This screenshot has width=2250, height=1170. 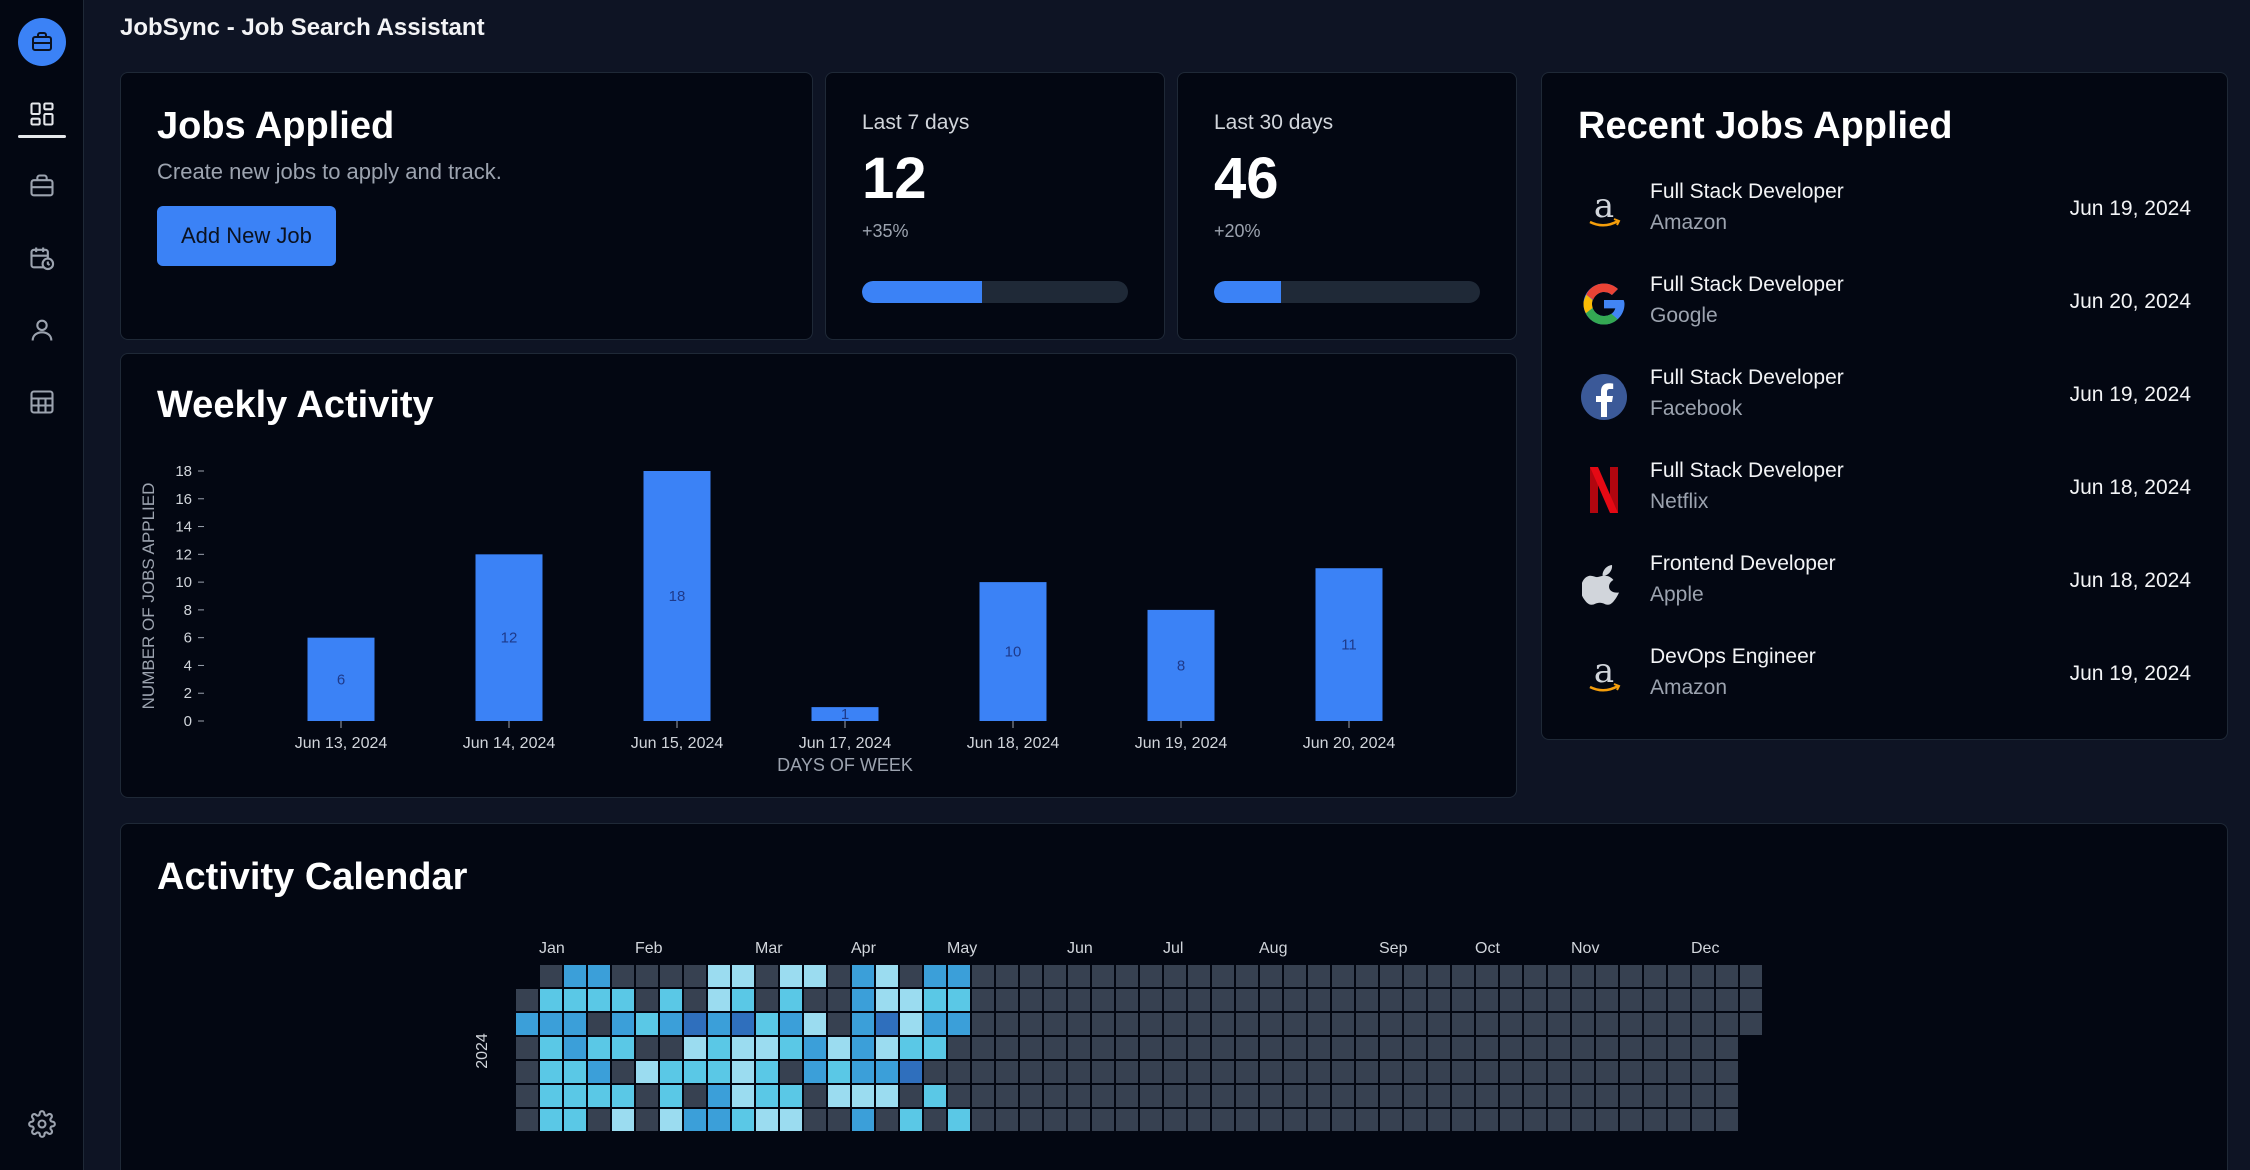 What do you see at coordinates (42, 1124) in the screenshot?
I see `nav-settings` at bounding box center [42, 1124].